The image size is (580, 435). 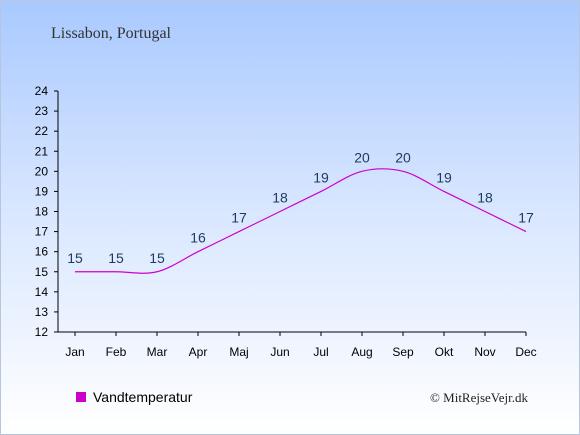 What do you see at coordinates (279, 352) in the screenshot?
I see `x-tick-label: Jun` at bounding box center [279, 352].